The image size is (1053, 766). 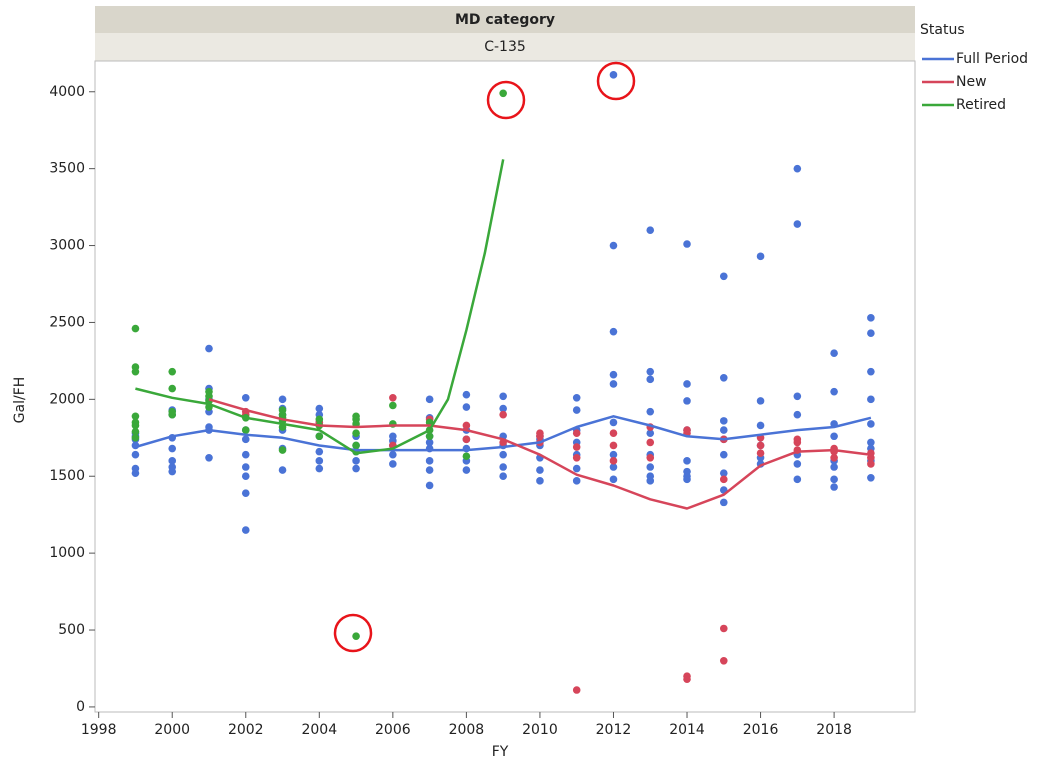 I want to click on legend-label: New, so click(x=971, y=82).